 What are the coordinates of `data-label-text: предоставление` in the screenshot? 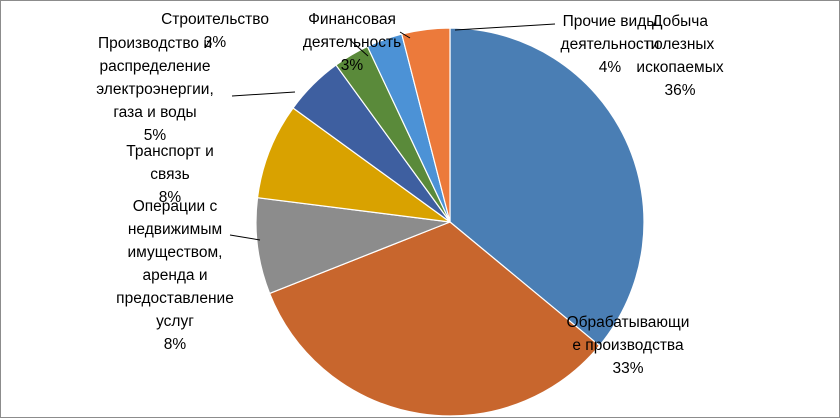 It's located at (175, 298).